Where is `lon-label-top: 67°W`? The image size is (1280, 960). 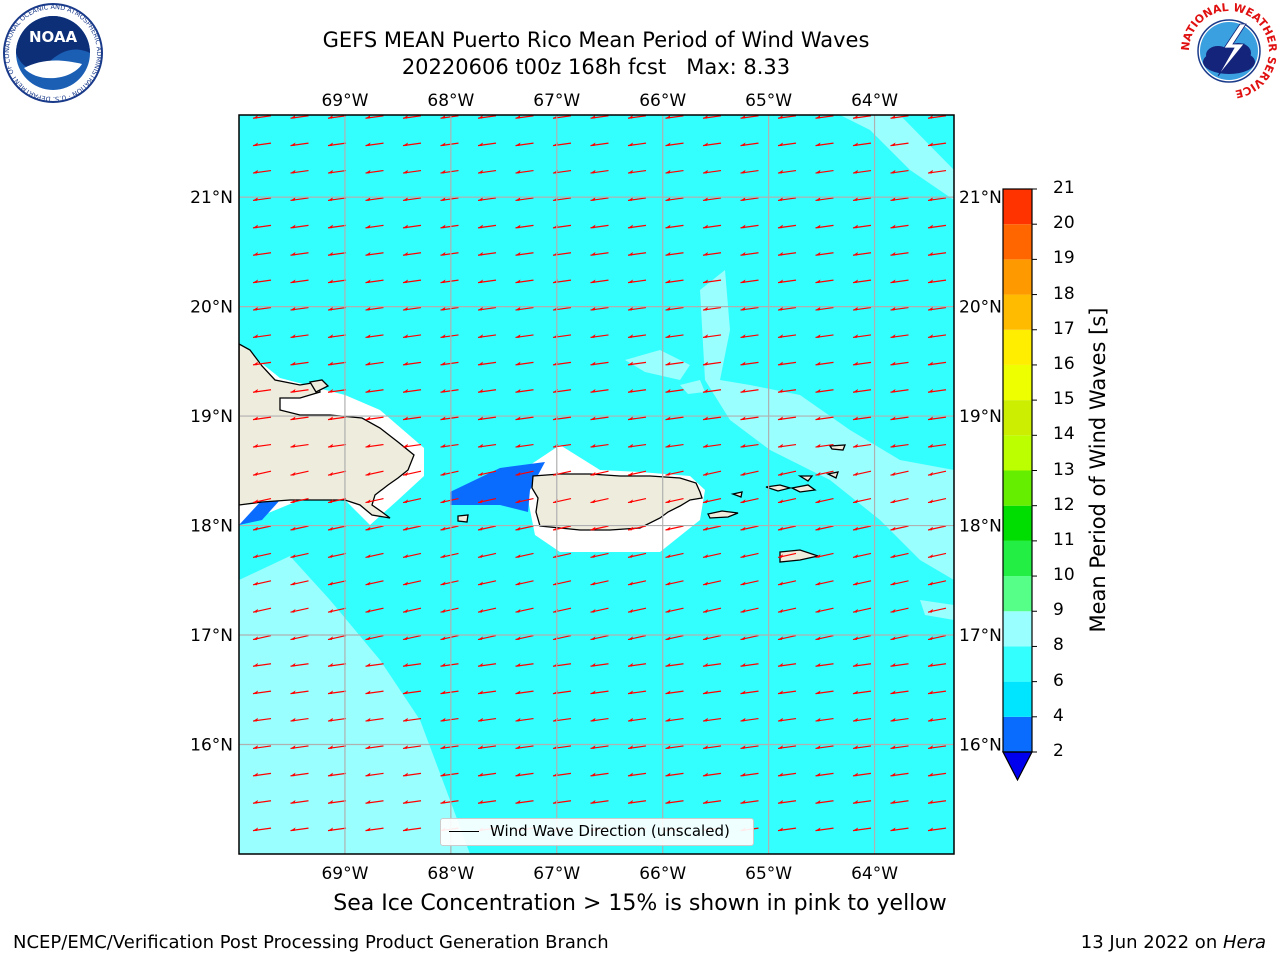
lon-label-top: 67°W is located at coordinates (556, 101).